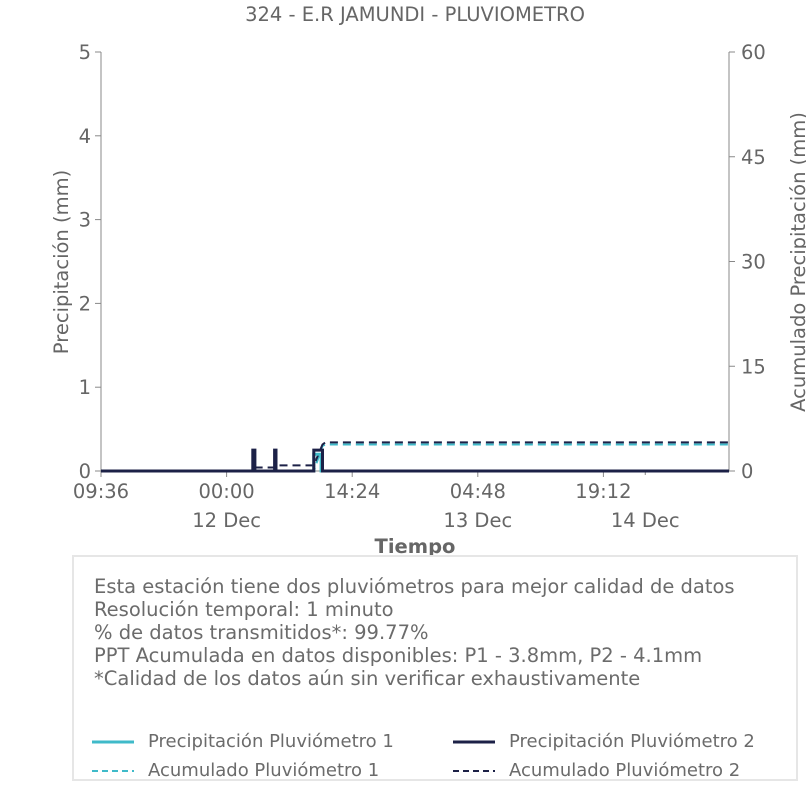  I want to click on y-tick-label: 3, so click(85, 220).